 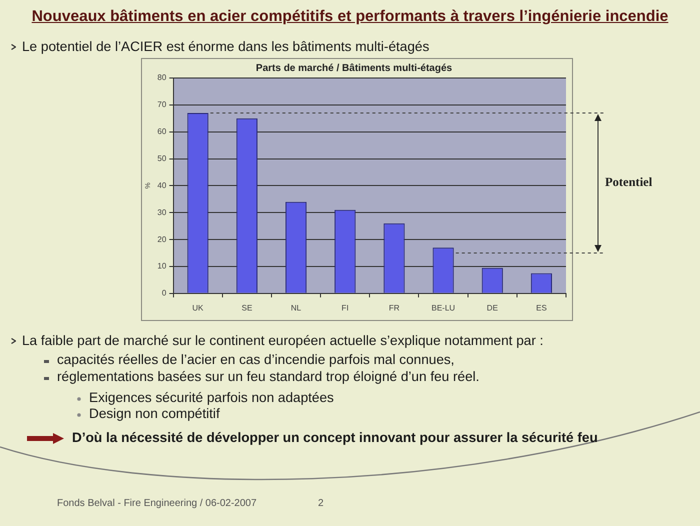 What do you see at coordinates (283, 340) in the screenshot?
I see `text: La faible part de marché sur le continent européen actuelle s’explique notamment par :` at bounding box center [283, 340].